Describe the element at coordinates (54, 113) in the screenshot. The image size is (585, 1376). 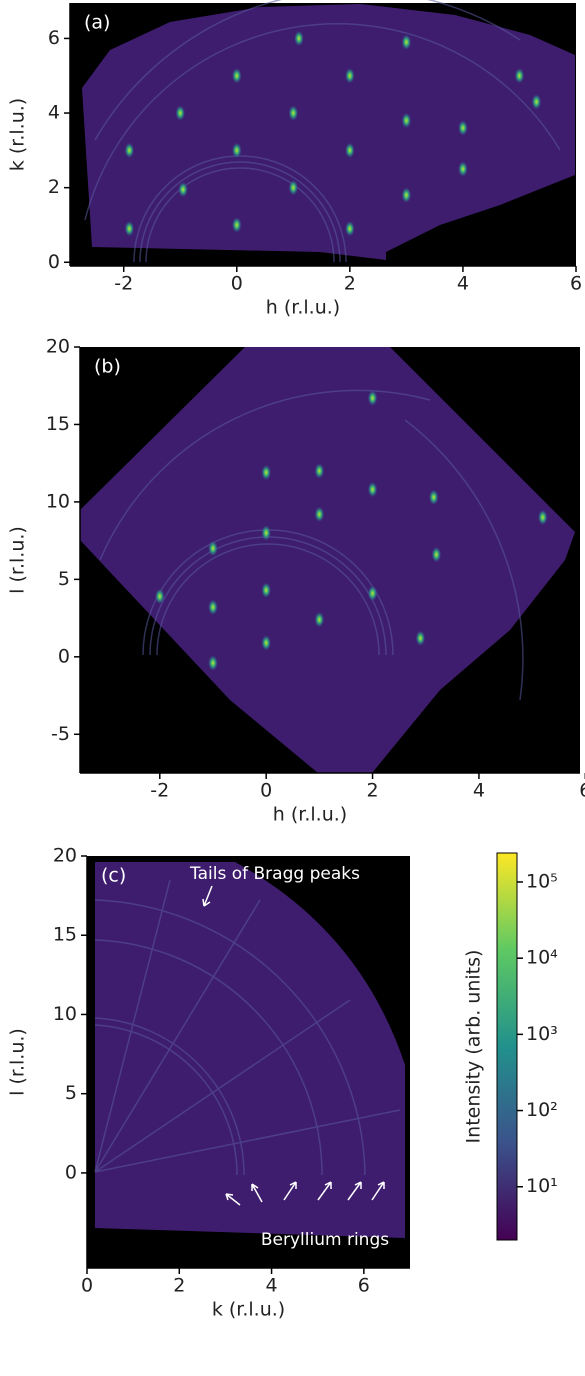
I see `y-tick-label: 4` at that location.